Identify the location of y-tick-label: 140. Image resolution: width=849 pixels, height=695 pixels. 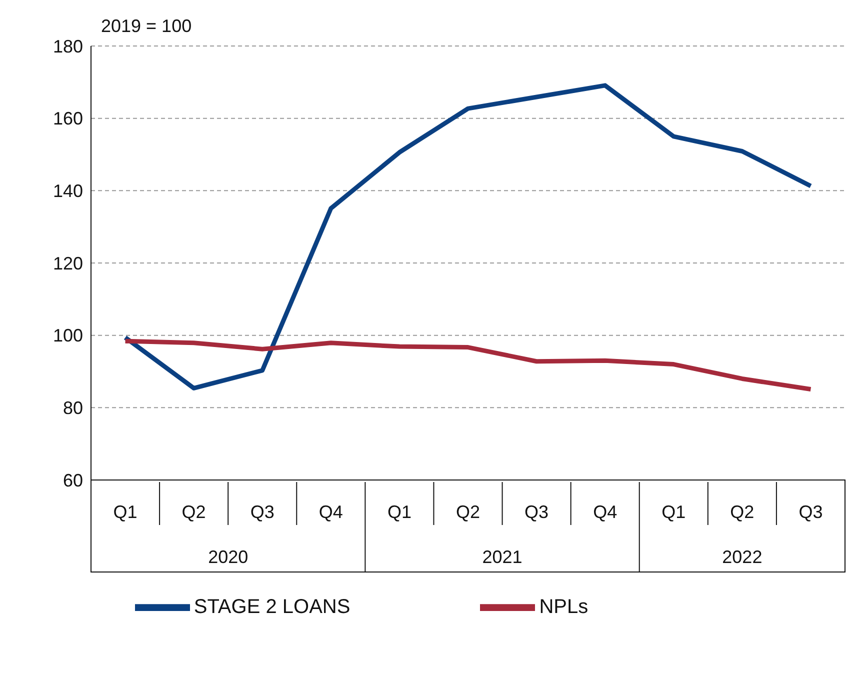
(67, 191).